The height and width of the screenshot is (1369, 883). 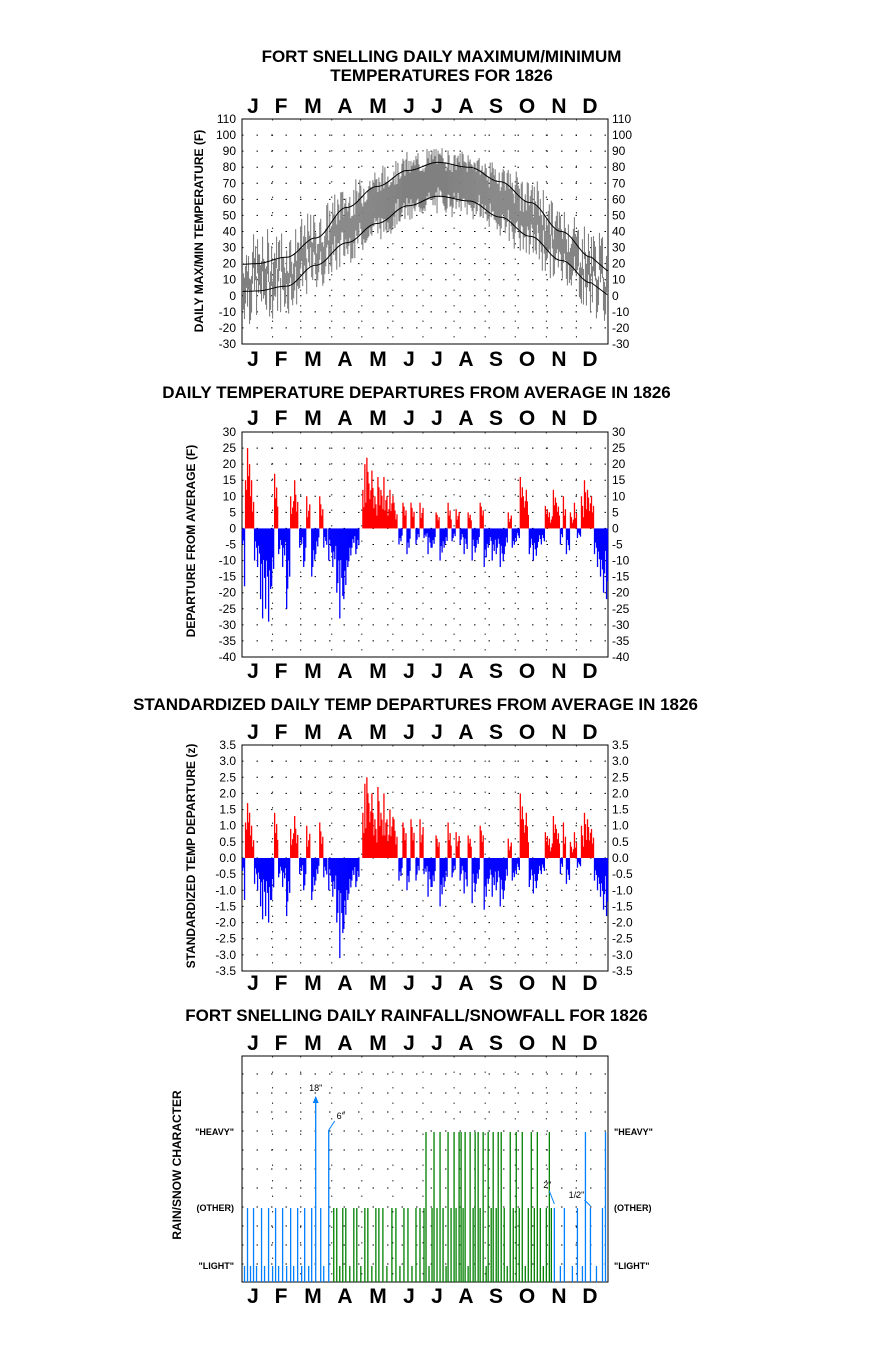 I want to click on chart1-month-label-bottom: A, so click(x=465, y=359).